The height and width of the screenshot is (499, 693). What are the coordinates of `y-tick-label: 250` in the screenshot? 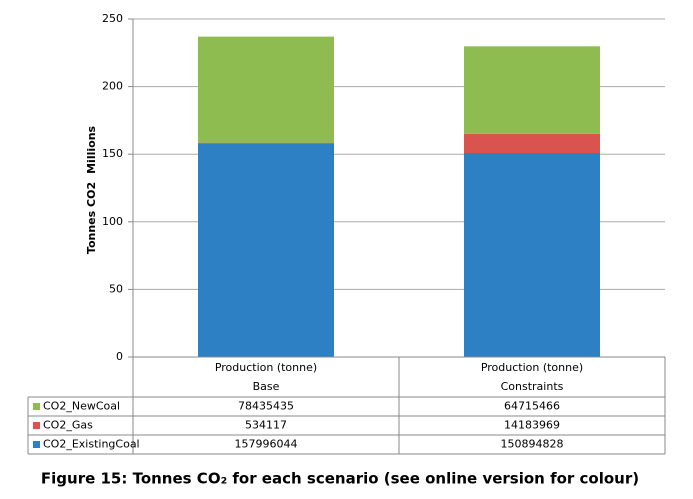 It's located at (112, 18).